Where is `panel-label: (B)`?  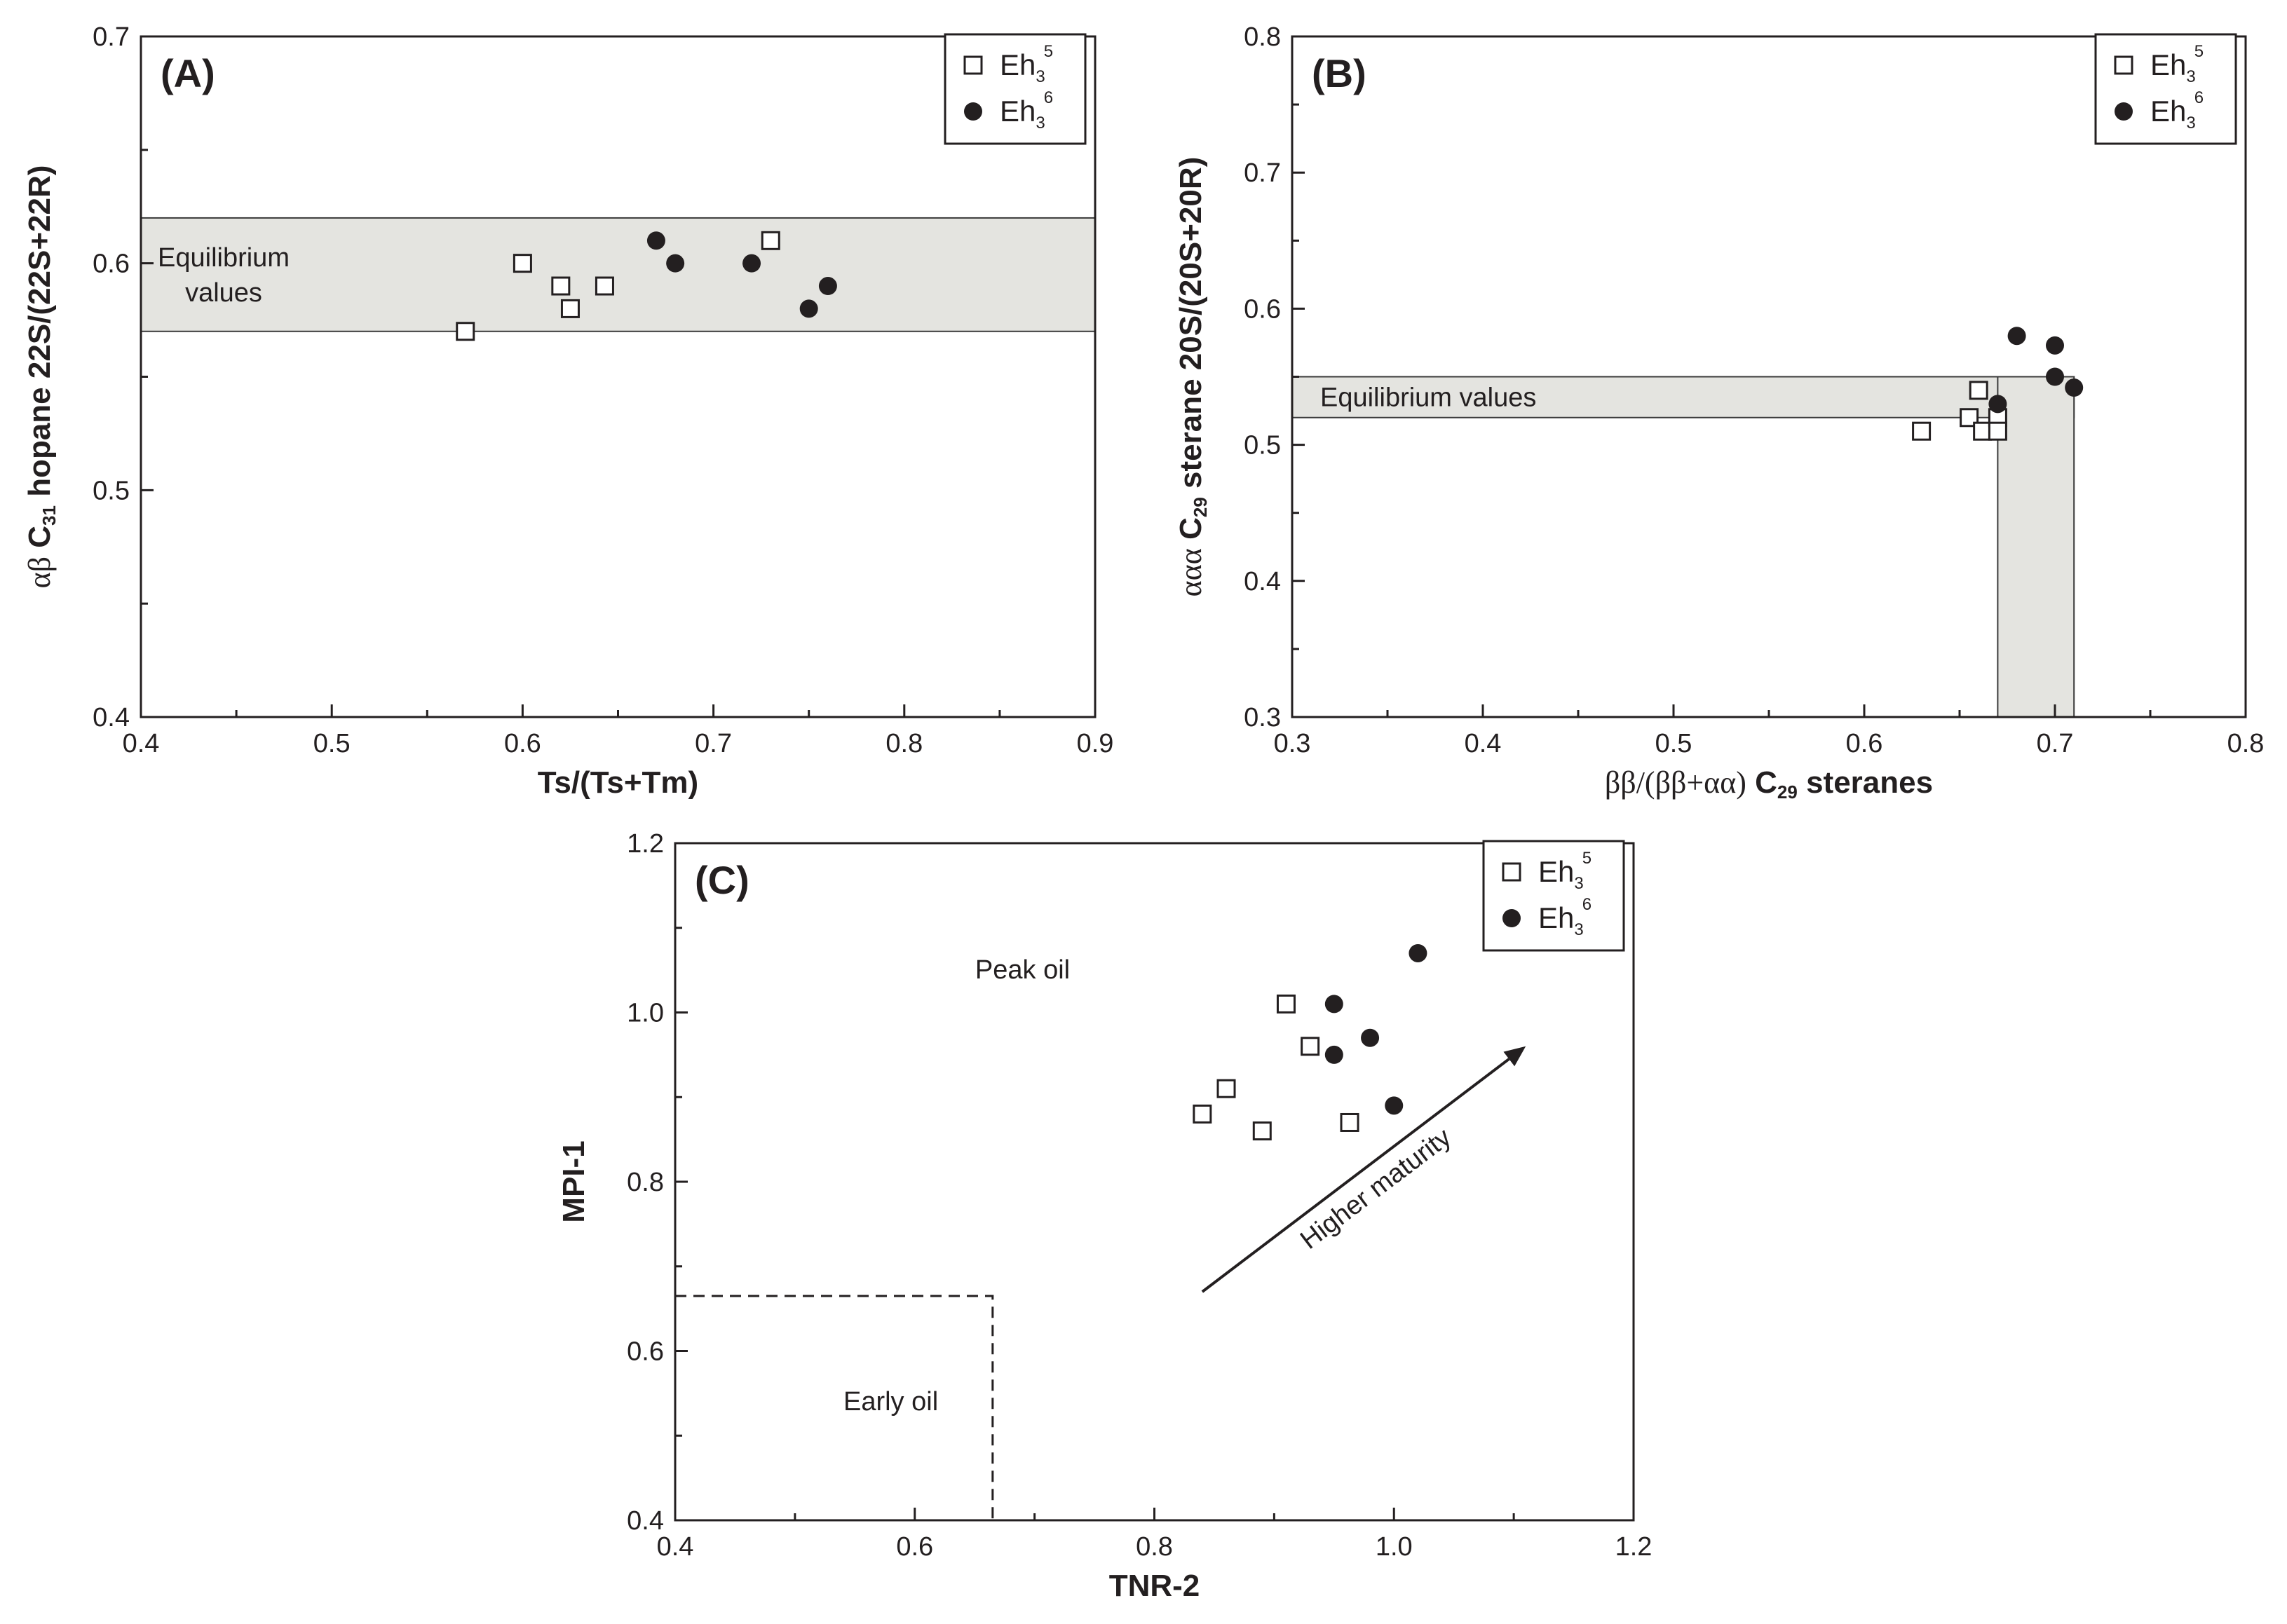
panel-label: (B) is located at coordinates (1339, 73).